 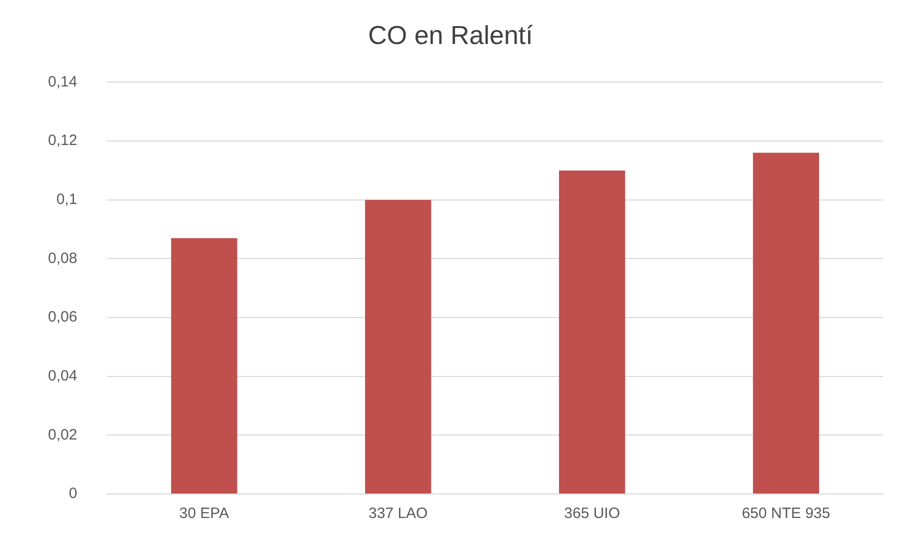 What do you see at coordinates (204, 513) in the screenshot?
I see `x-tick-label: 30 EPA` at bounding box center [204, 513].